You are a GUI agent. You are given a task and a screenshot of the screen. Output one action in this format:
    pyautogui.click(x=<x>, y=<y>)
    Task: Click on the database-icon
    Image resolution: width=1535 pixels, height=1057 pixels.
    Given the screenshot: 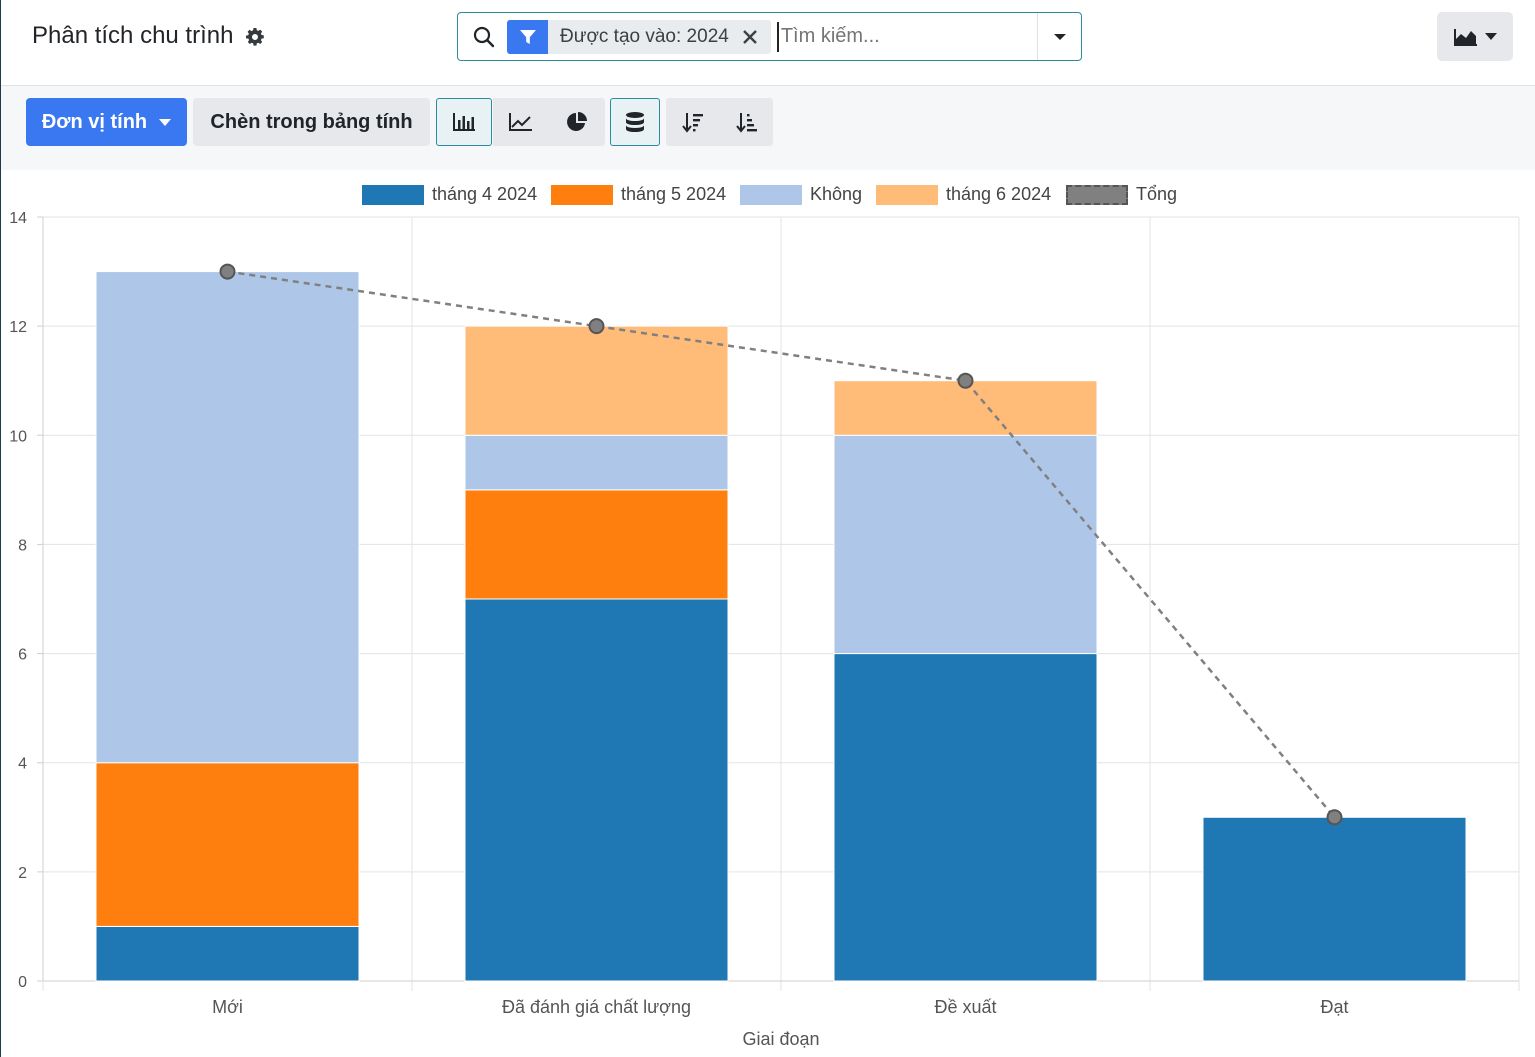 What is the action you would take?
    pyautogui.click(x=635, y=122)
    